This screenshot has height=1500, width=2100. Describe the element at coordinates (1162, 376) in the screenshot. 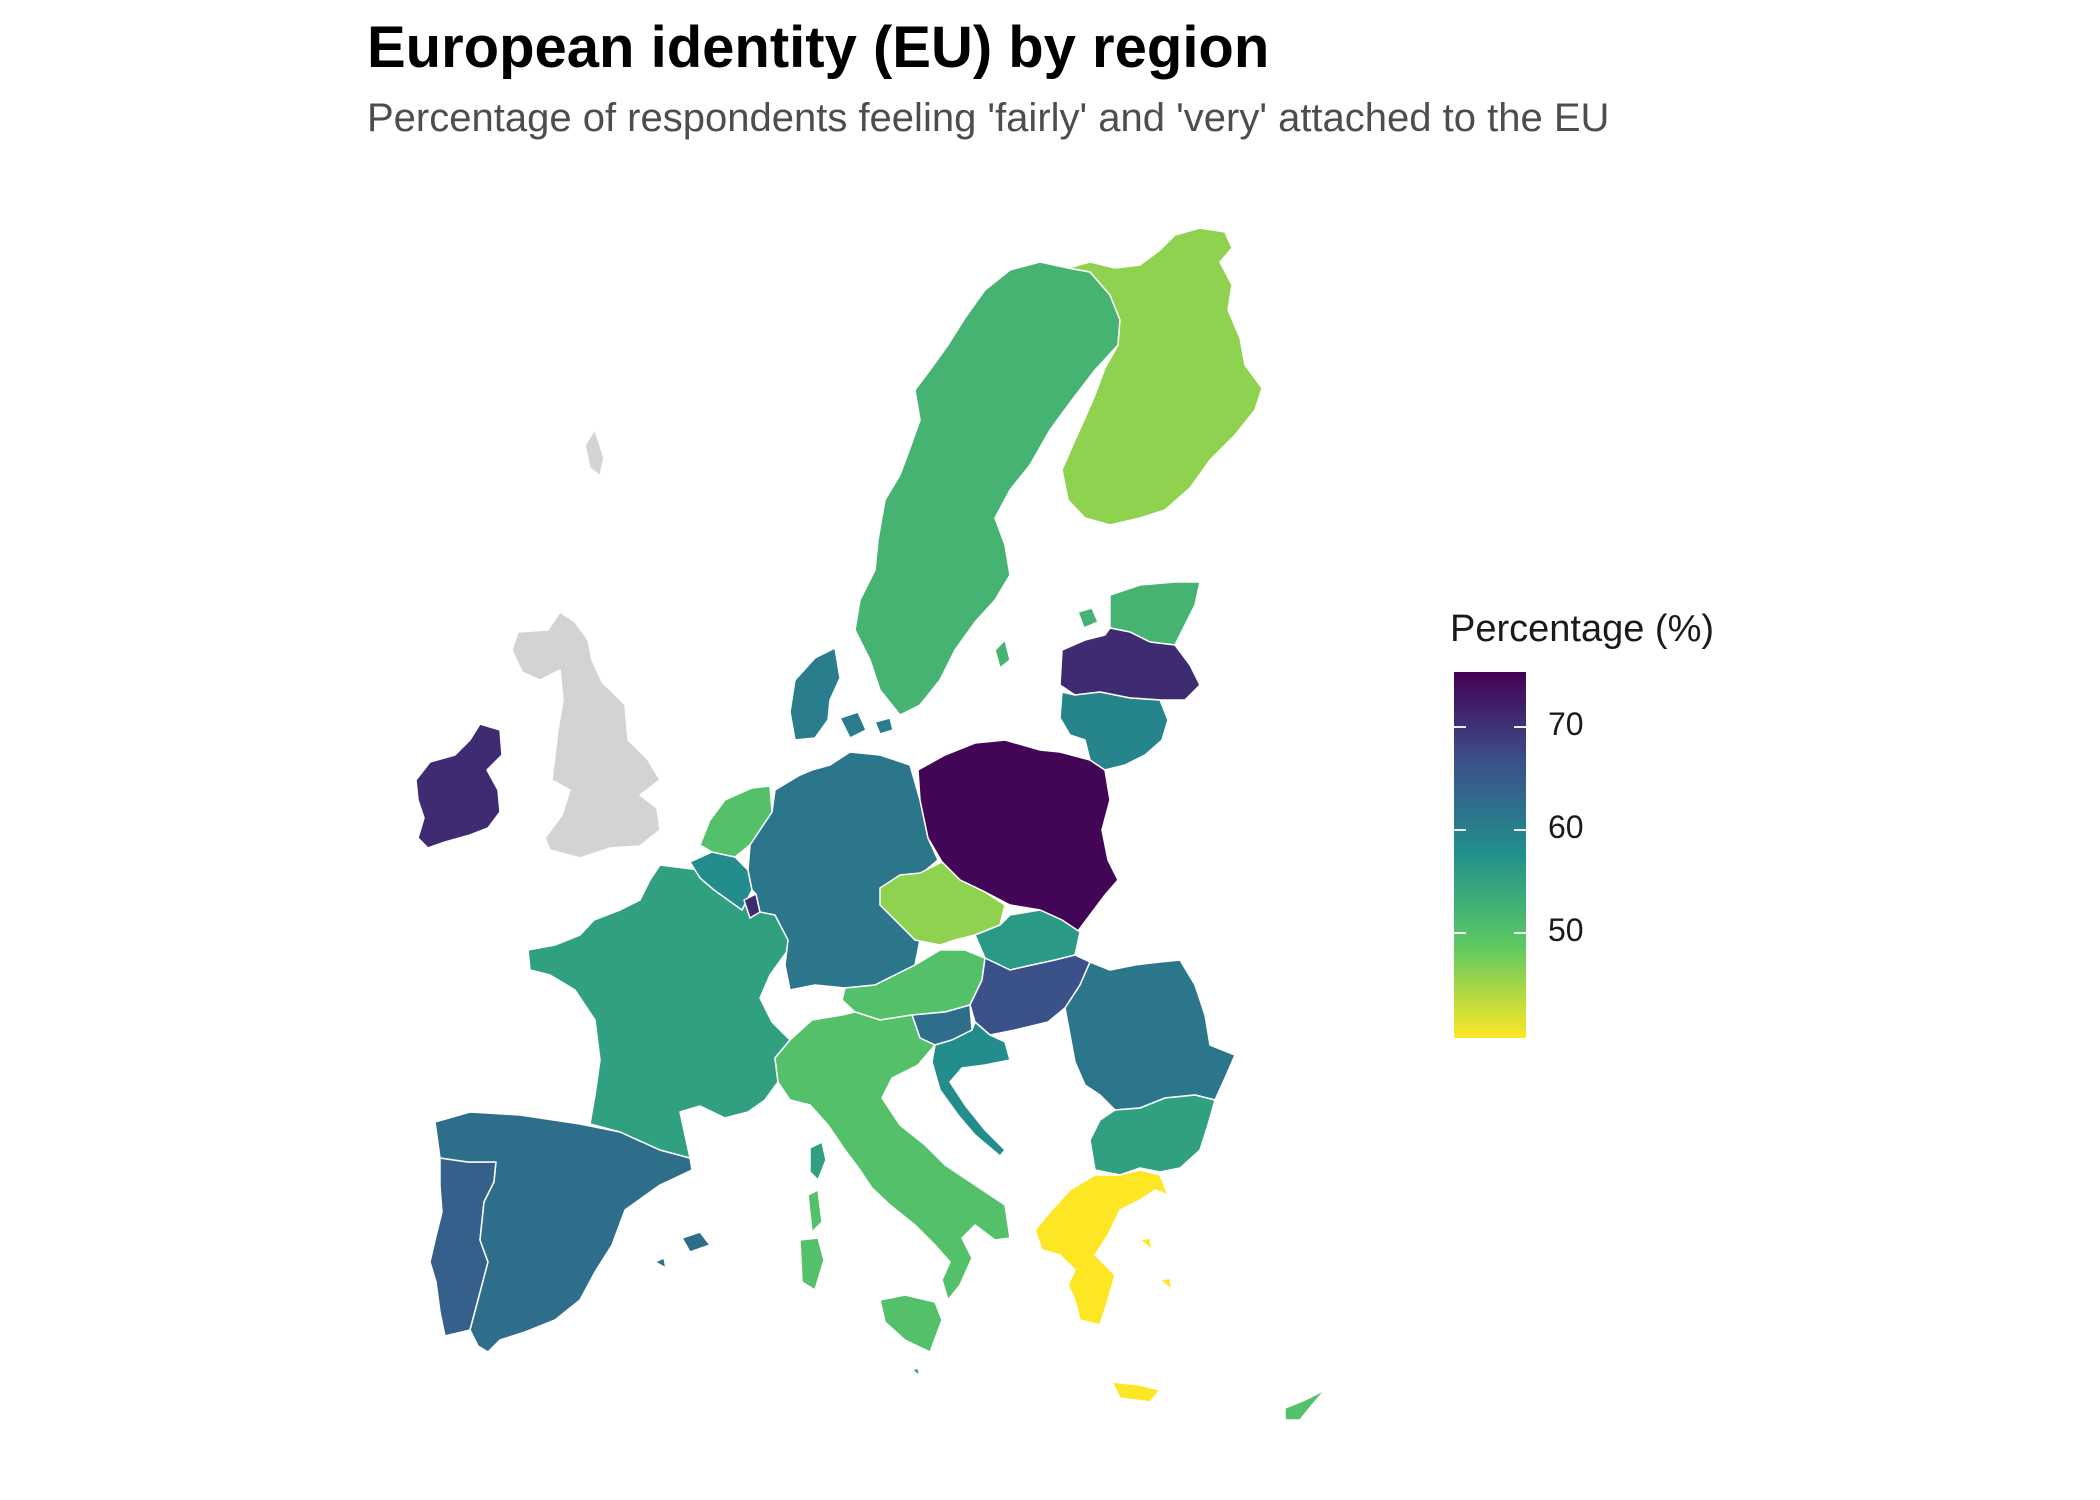

I see `region-finland` at that location.